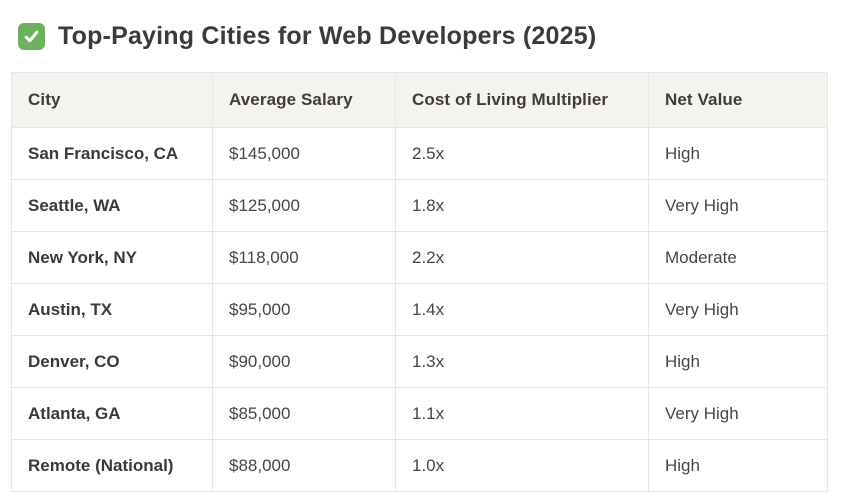 The image size is (842, 504). What do you see at coordinates (31, 36) in the screenshot?
I see `check-mark-icon` at bounding box center [31, 36].